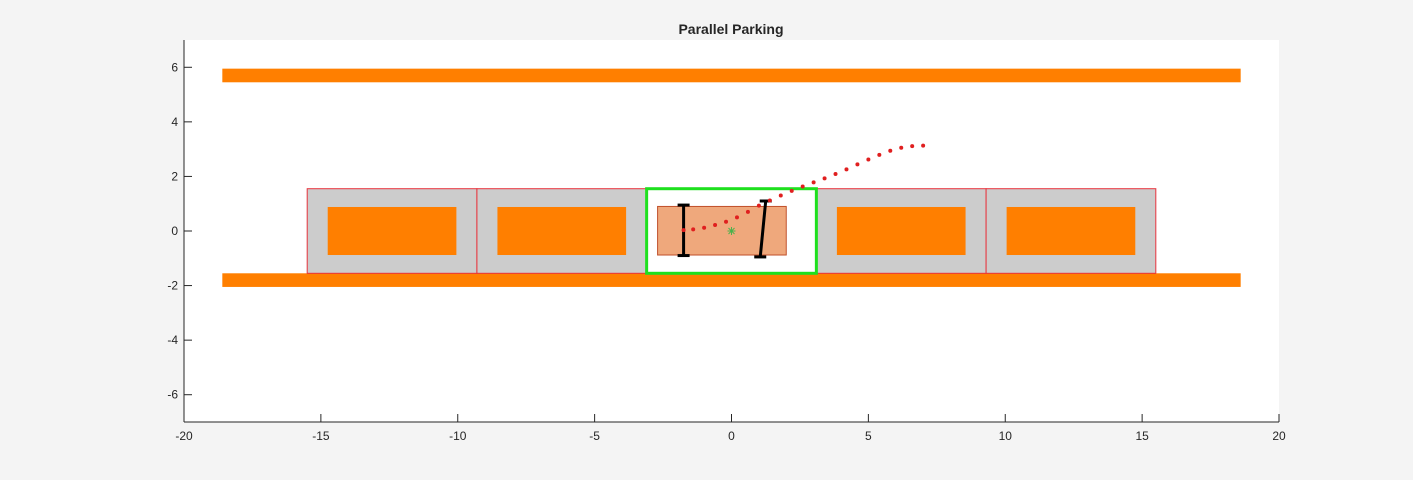 The height and width of the screenshot is (480, 1413). Describe the element at coordinates (730, 29) in the screenshot. I see `chart-title: Parallel Parking` at that location.